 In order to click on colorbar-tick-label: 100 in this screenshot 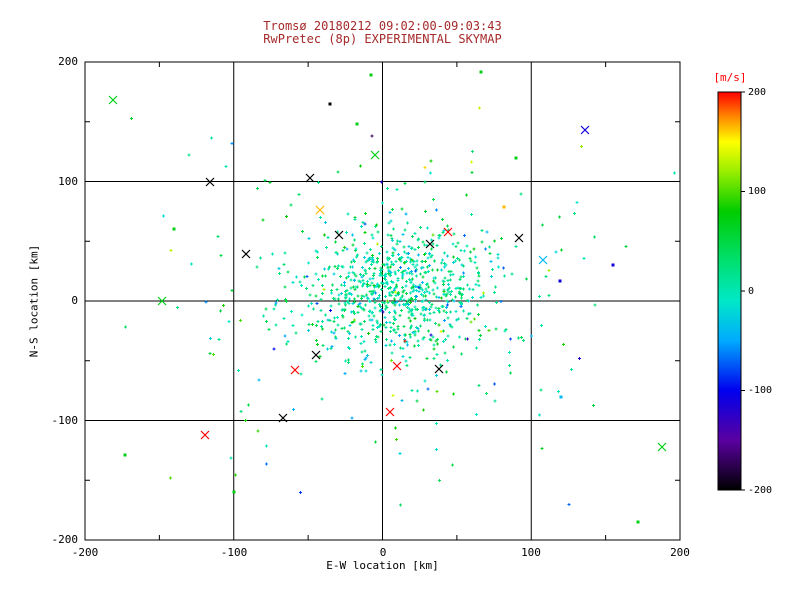, I will do `click(757, 191)`.